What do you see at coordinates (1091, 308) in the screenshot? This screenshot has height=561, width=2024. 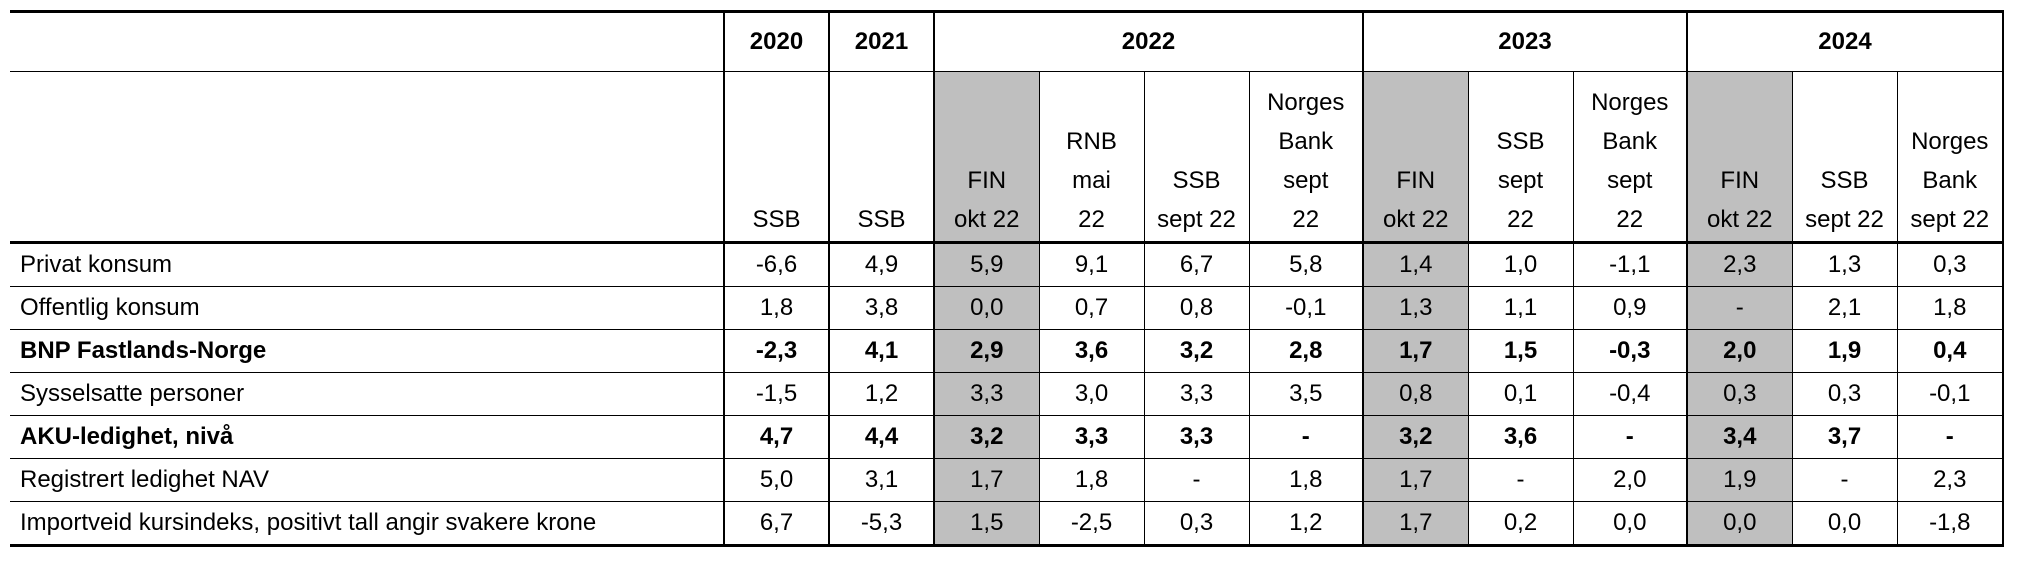 I see `table-cell: 0,7` at bounding box center [1091, 308].